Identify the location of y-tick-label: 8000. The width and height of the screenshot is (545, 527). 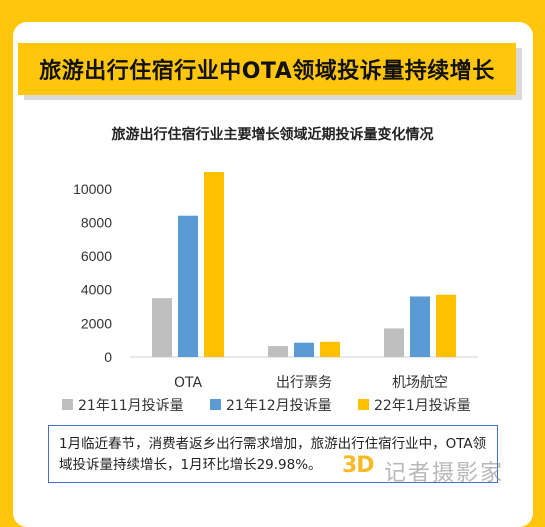
(96, 222).